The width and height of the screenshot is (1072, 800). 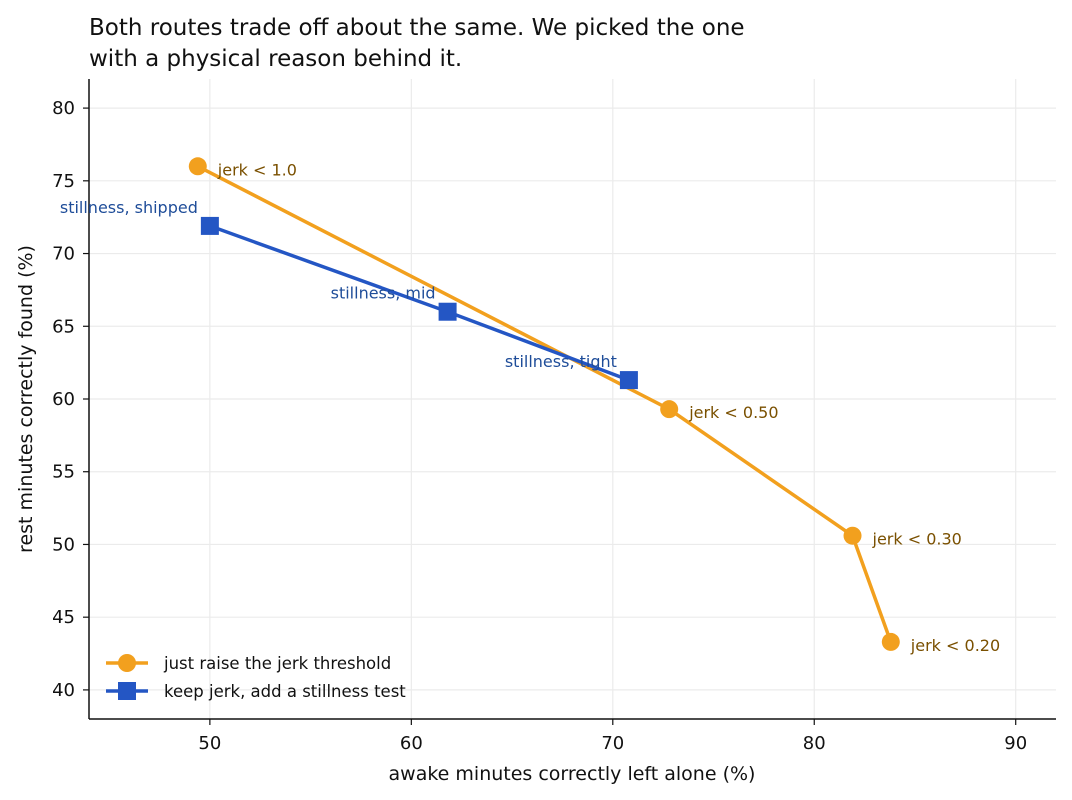 I want to click on chart-title-line-2: with a physical reason behind it., so click(x=275, y=59).